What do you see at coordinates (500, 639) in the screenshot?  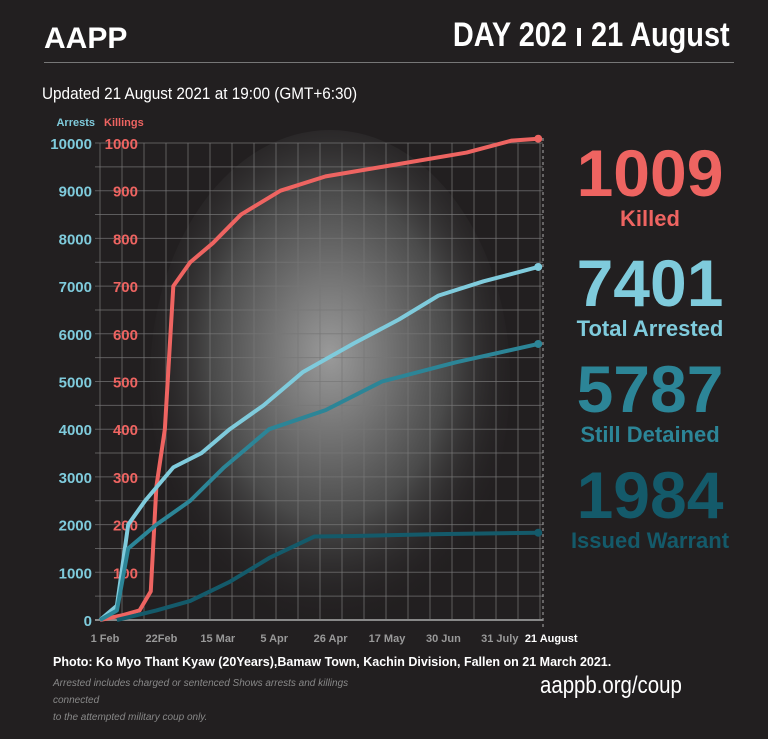 I see `x-tick-label: 31 July` at bounding box center [500, 639].